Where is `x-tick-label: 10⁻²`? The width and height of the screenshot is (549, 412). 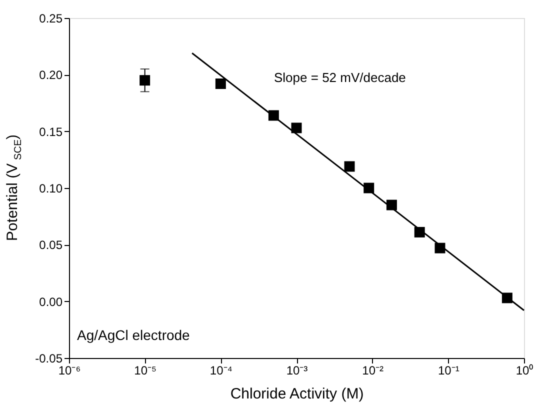
x-tick-label: 10⁻² is located at coordinates (373, 371).